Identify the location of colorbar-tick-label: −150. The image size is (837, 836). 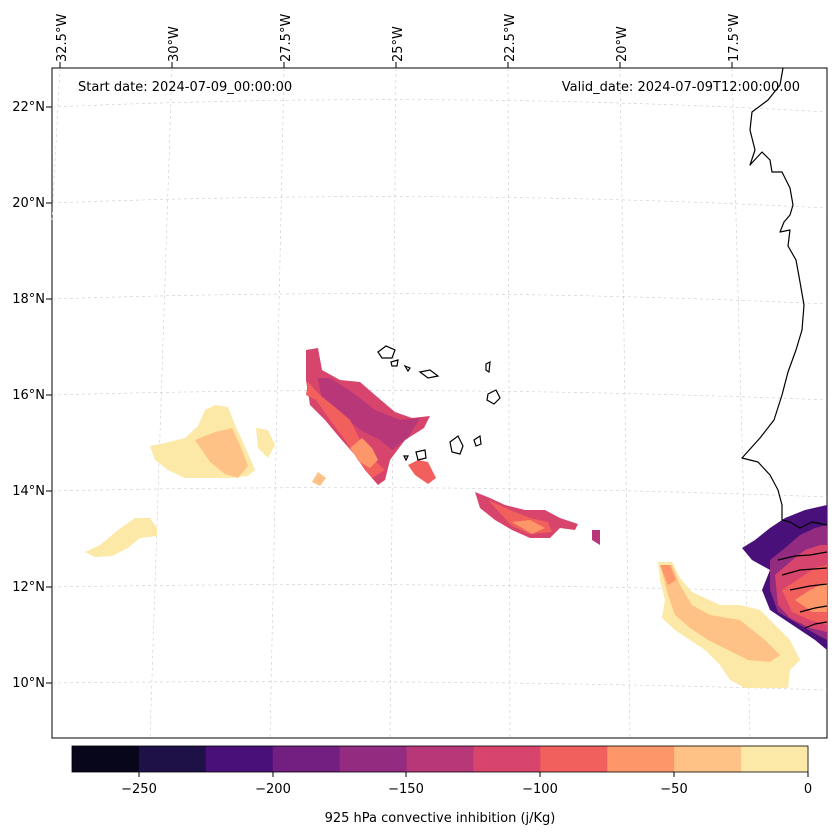
(406, 789).